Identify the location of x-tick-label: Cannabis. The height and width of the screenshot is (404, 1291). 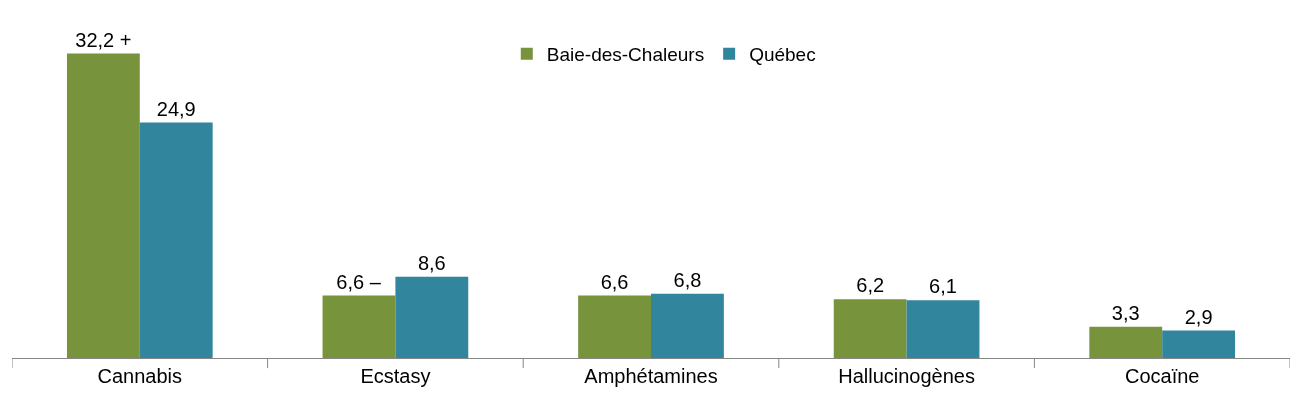
(140, 376).